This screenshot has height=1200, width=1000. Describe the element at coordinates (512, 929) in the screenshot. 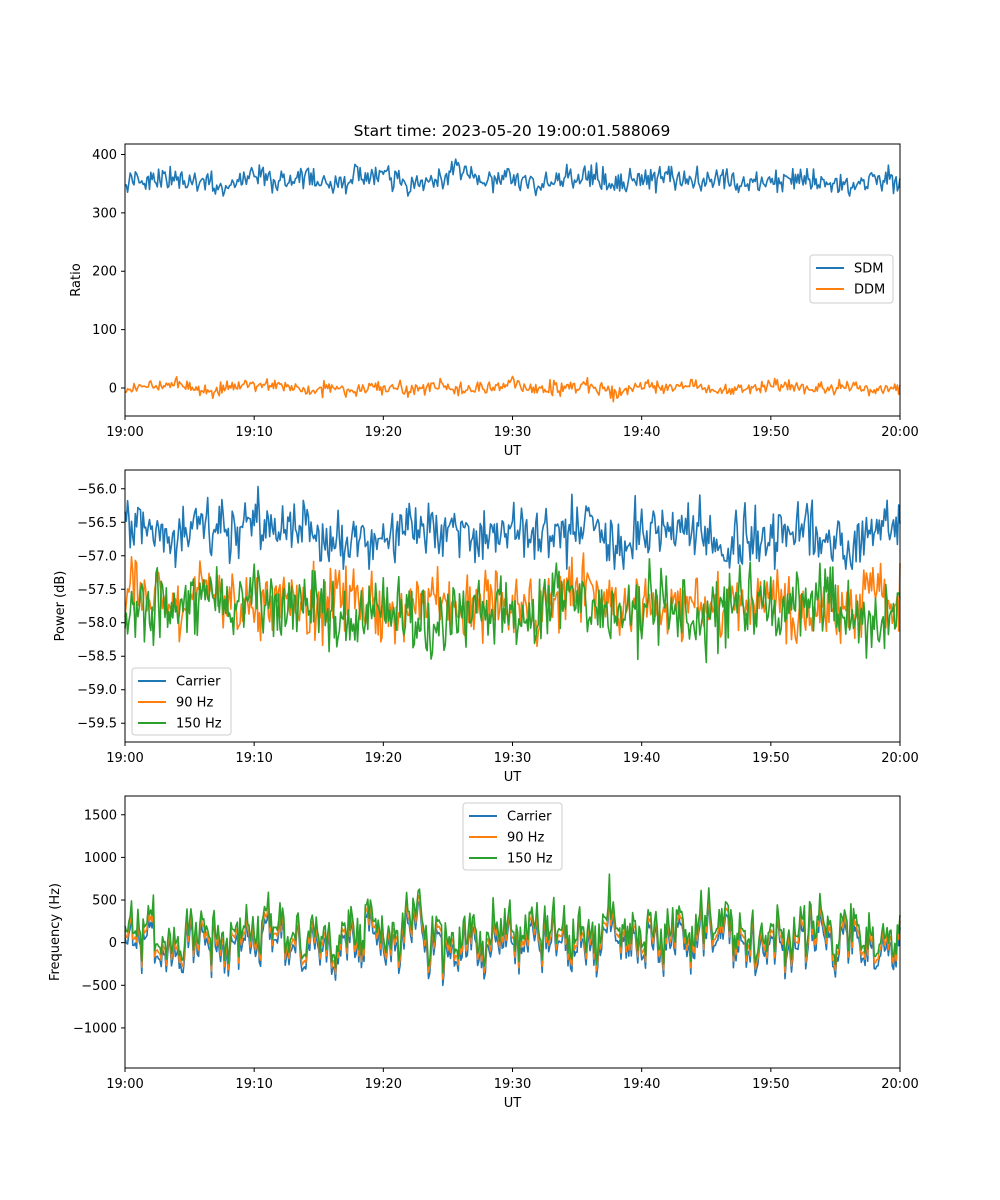

I see `series-line-90-hz` at that location.